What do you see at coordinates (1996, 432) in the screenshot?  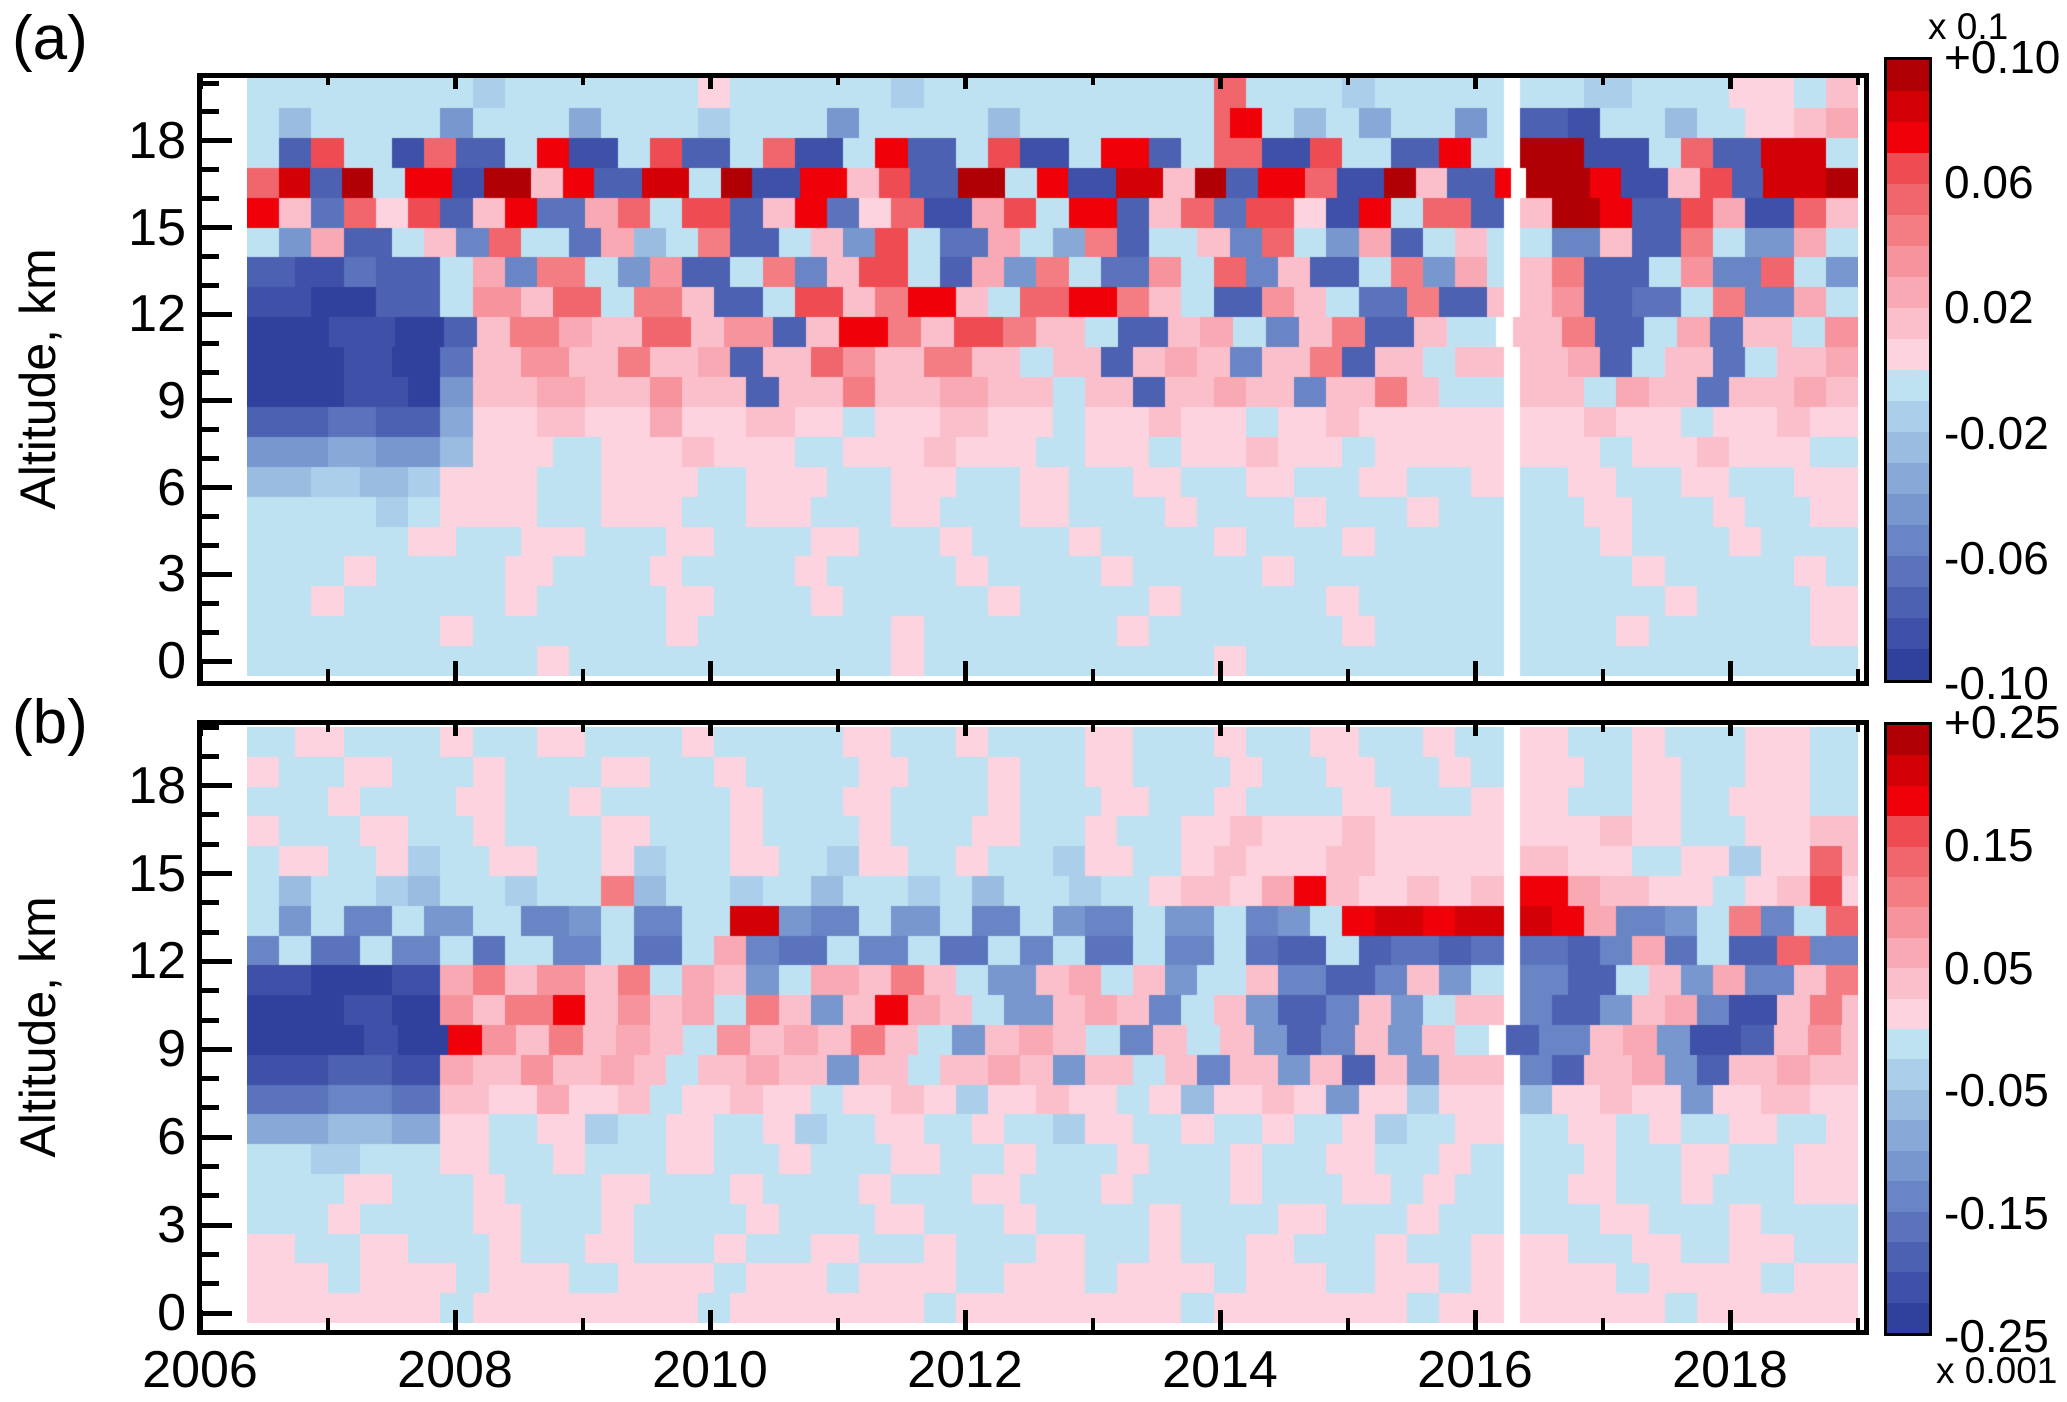 I see `colorbar-tick-label: -0.02` at bounding box center [1996, 432].